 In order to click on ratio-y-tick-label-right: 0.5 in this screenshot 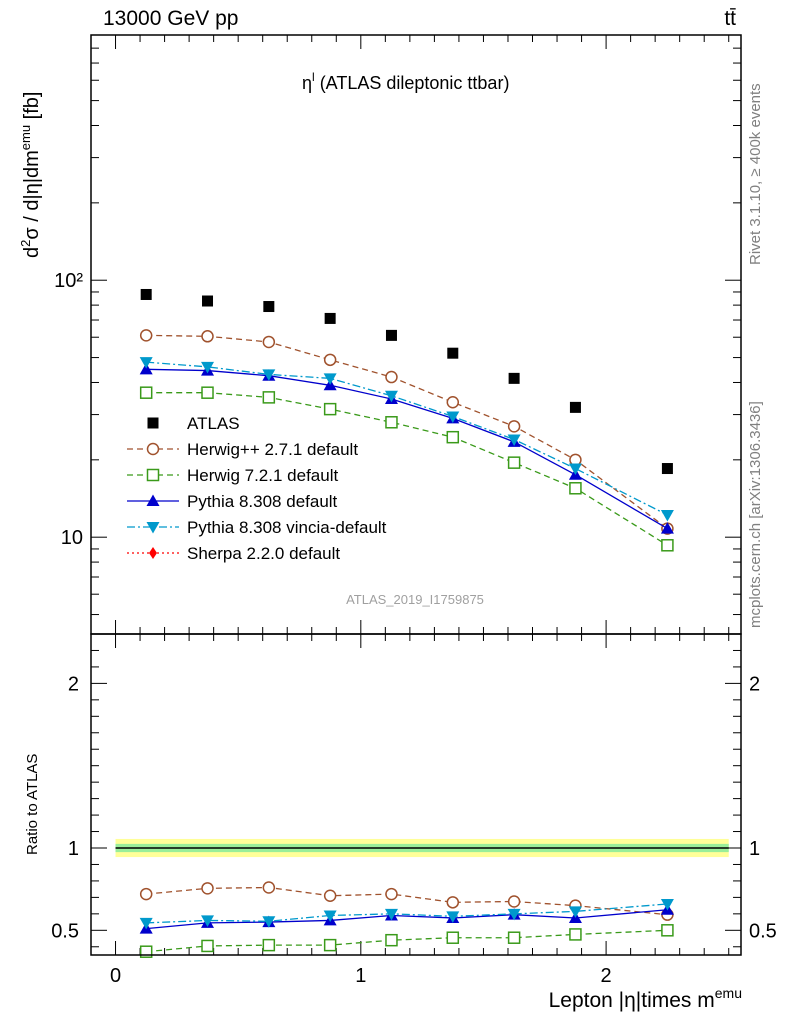, I will do `click(763, 931)`.